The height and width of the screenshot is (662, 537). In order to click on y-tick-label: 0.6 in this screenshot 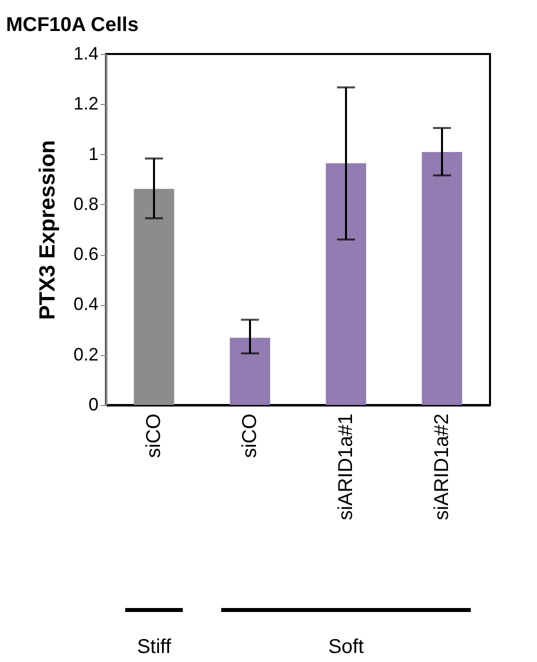, I will do `click(85, 254)`.